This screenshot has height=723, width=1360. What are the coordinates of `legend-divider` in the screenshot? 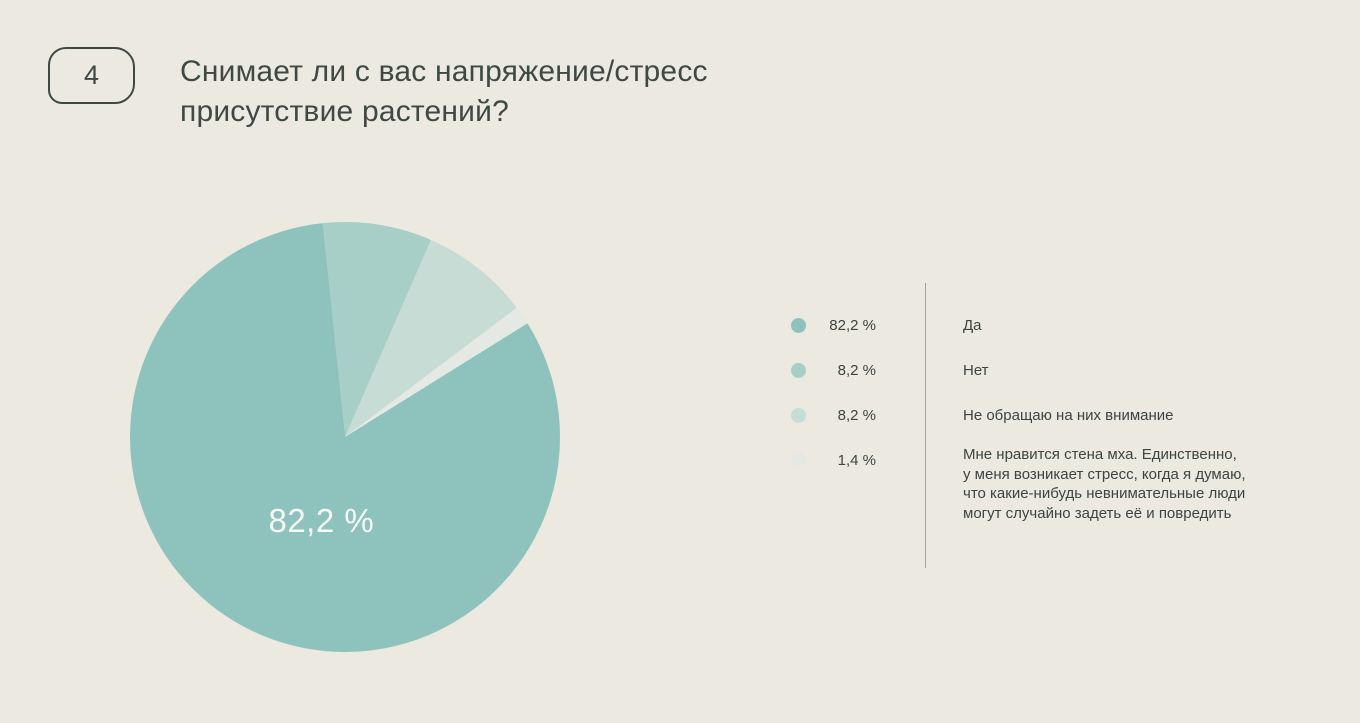 It's located at (925, 425).